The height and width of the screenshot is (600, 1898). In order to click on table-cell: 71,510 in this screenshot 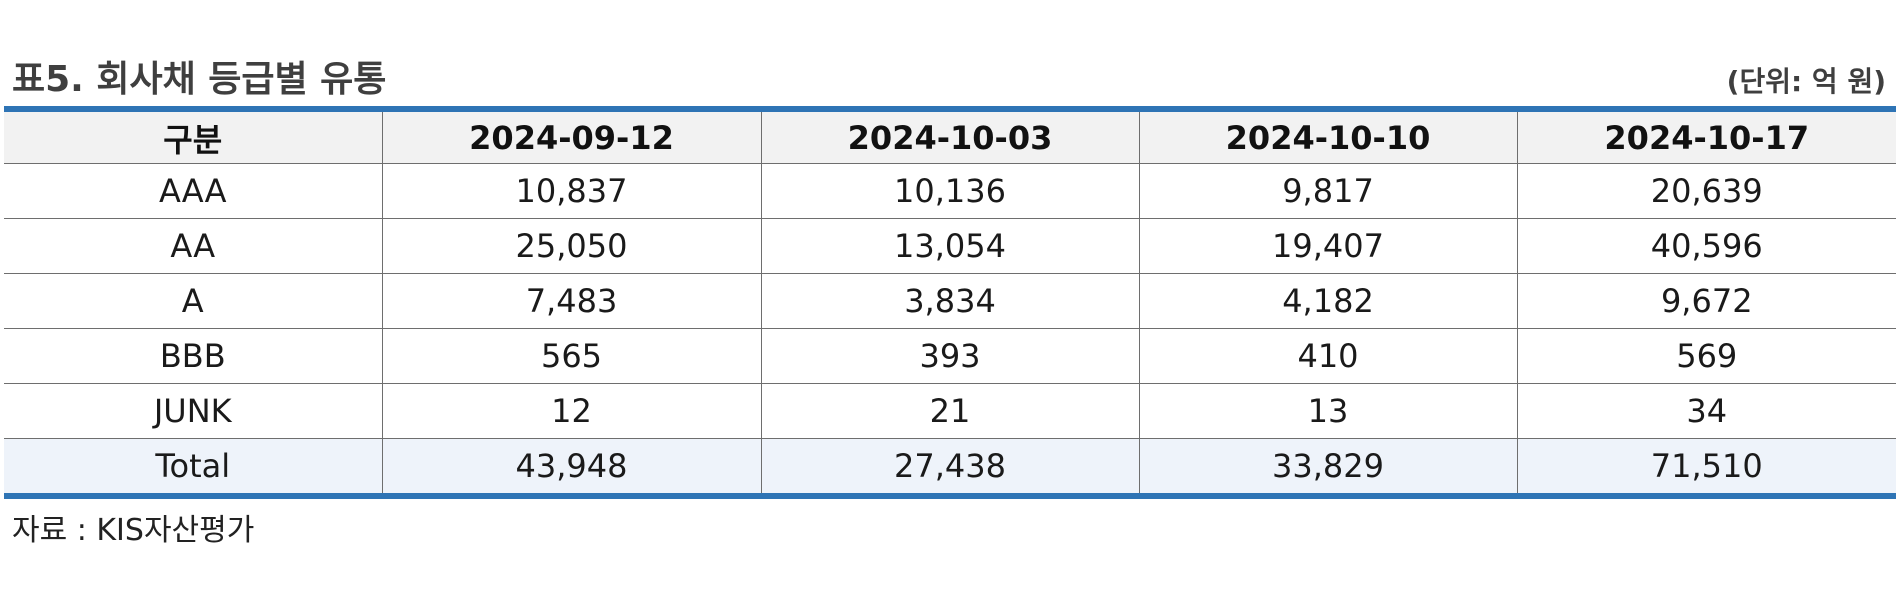, I will do `click(1706, 468)`.